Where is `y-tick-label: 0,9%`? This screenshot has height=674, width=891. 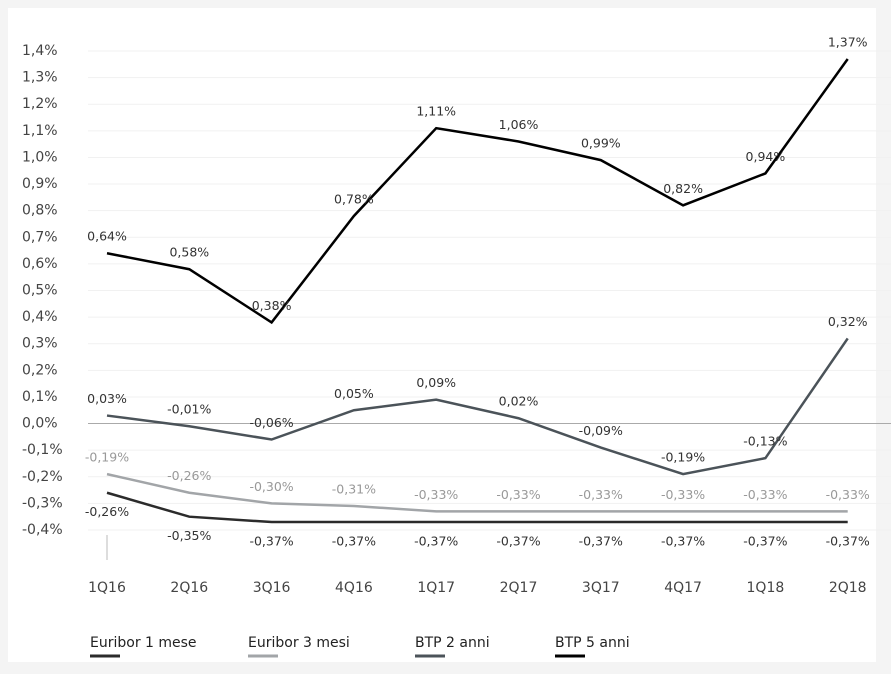 y-tick-label: 0,9% is located at coordinates (40, 184).